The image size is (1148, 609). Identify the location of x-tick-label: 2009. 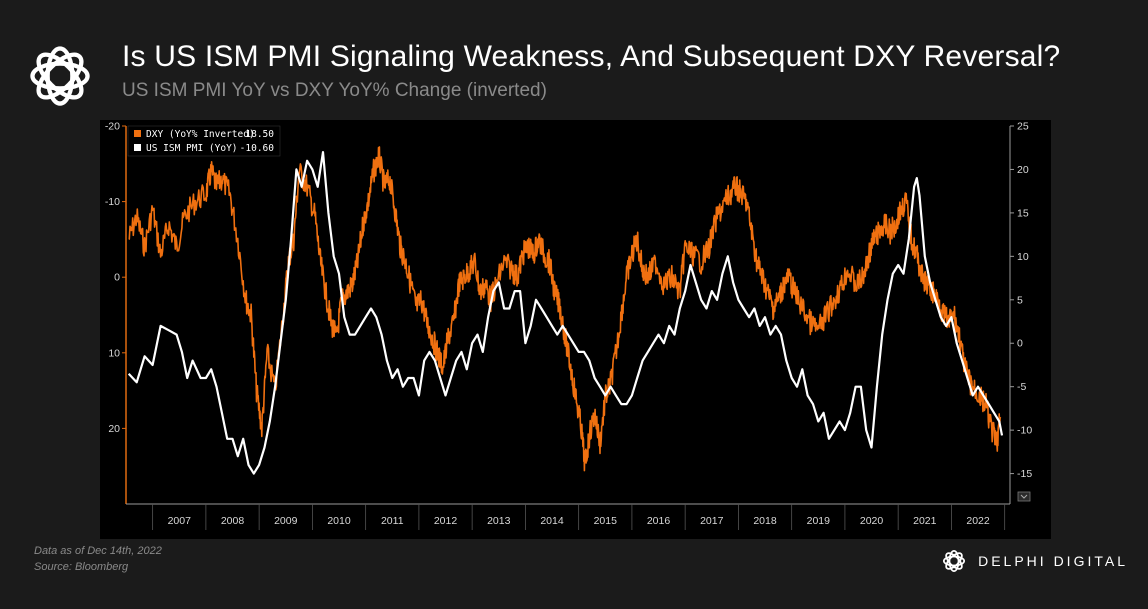
(286, 521).